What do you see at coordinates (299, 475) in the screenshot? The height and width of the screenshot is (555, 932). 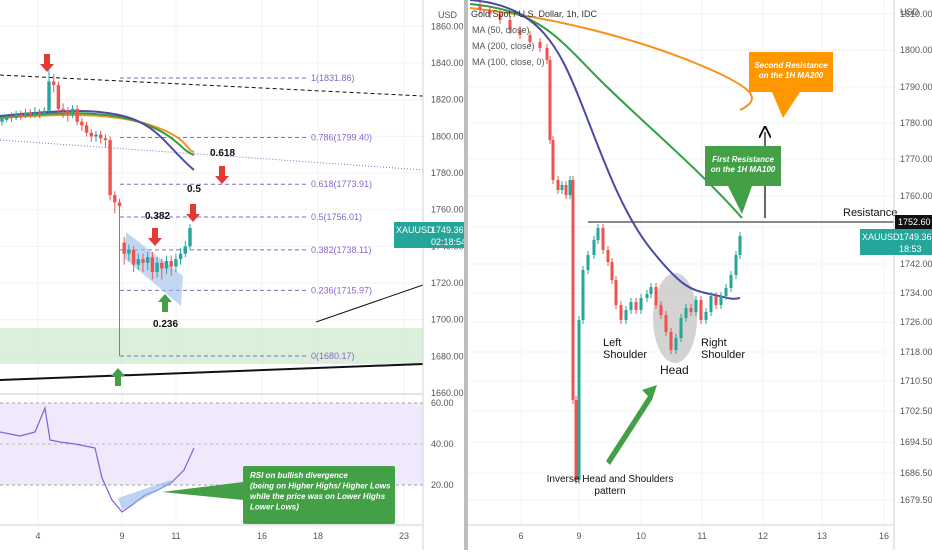 I see `text-line: RSI on bullish divergence` at bounding box center [299, 475].